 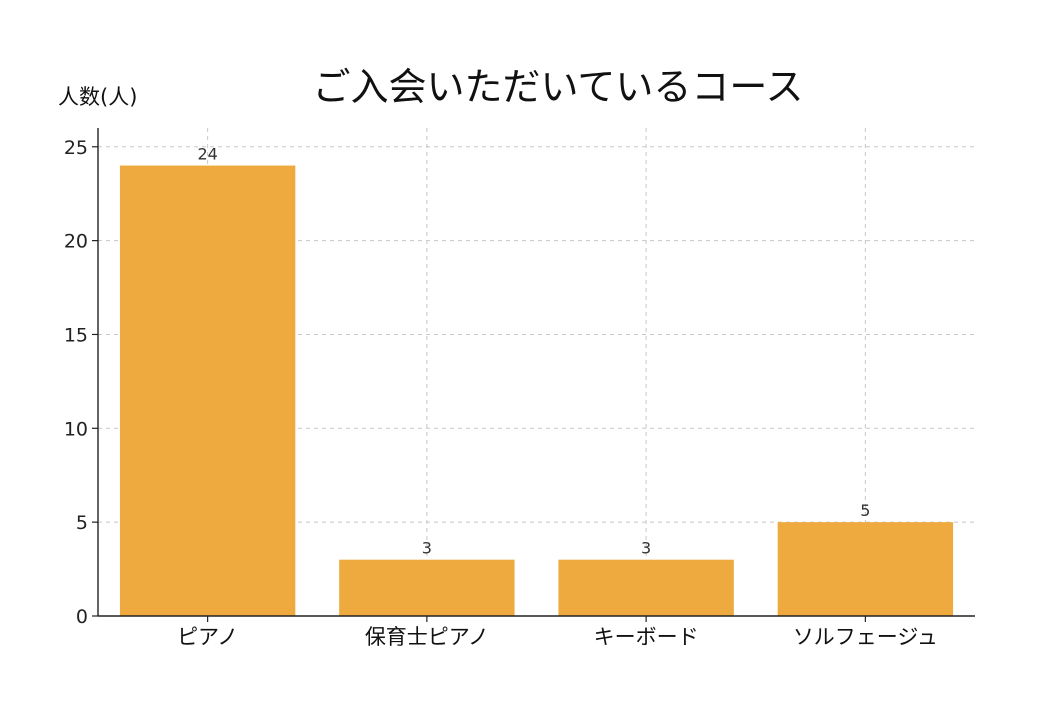 I want to click on x-category-label: キーボード, so click(x=646, y=637).